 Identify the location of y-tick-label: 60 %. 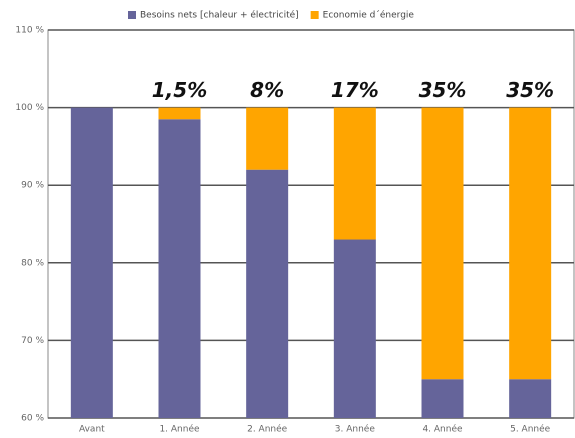
(32, 419).